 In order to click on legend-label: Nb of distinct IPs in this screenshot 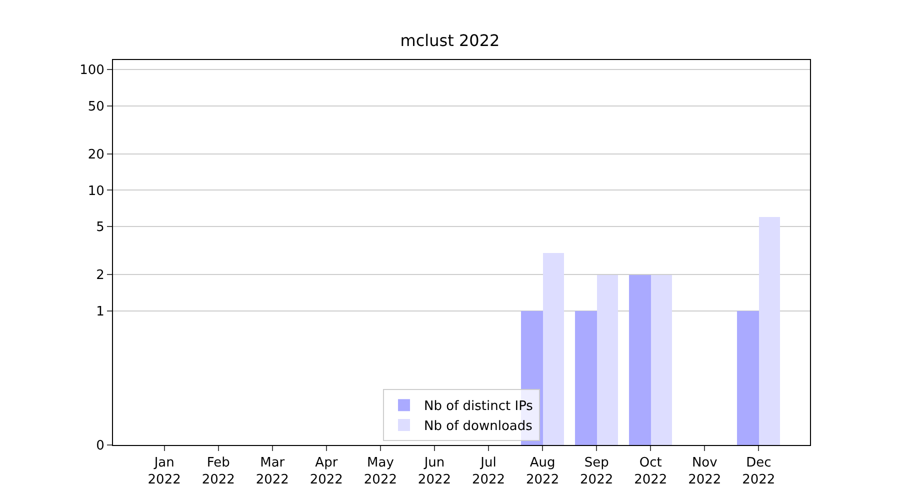, I will do `click(479, 406)`.